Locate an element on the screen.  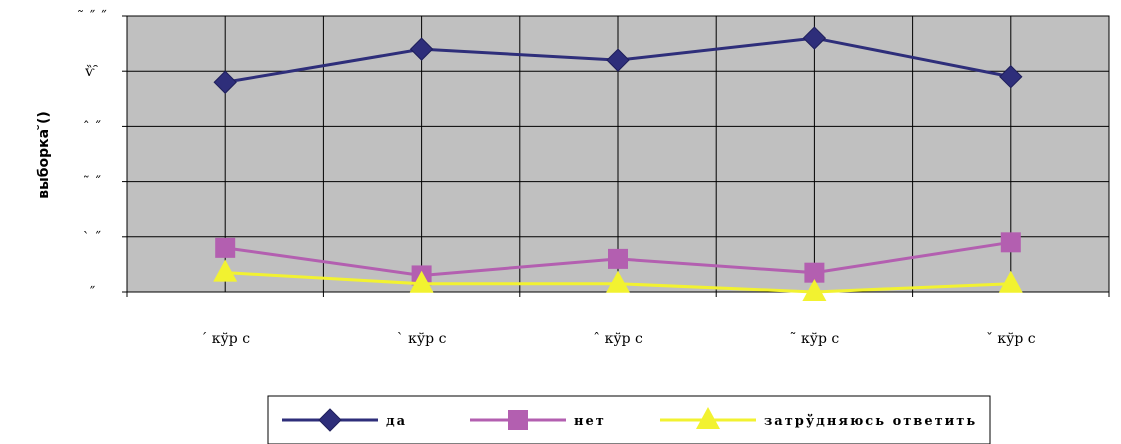
y-tick-label: ˝ is located at coordinates (92, 293).